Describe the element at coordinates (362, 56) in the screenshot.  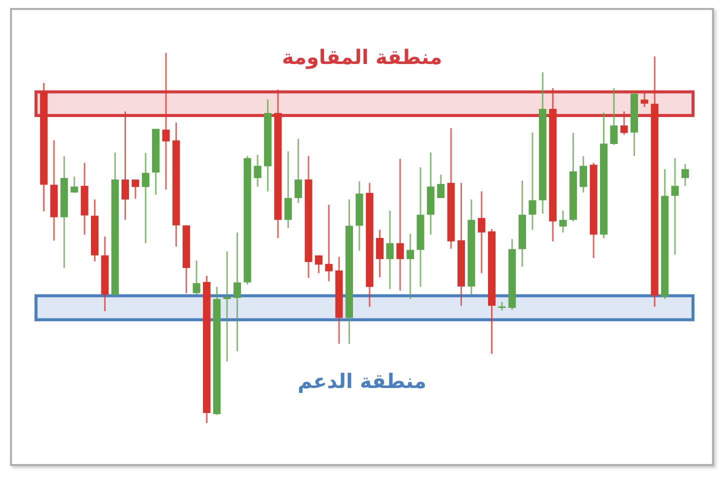
I see `band-label: منطقة المقاومة` at that location.